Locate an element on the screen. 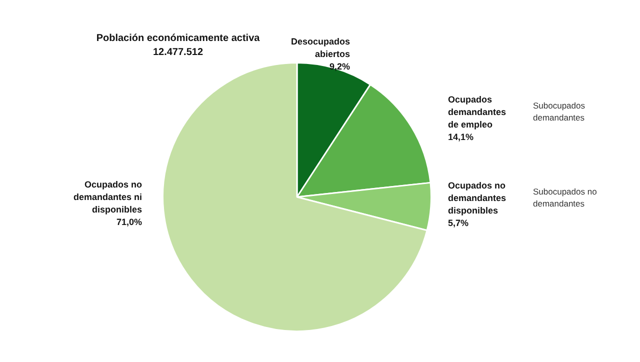  slice-label: Ocupados demandantes de empleo is located at coordinates (477, 112).